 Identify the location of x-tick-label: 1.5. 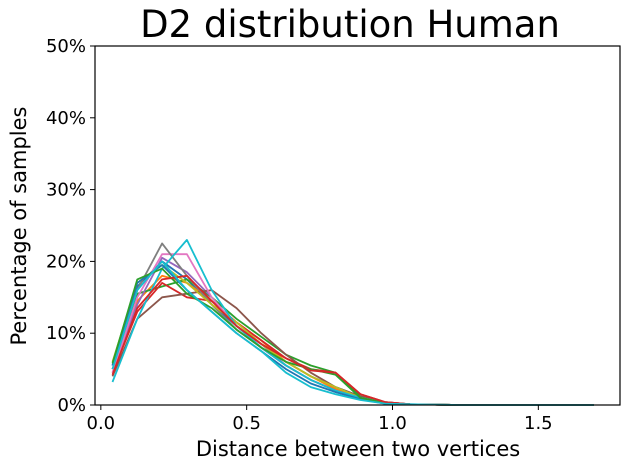
(538, 423).